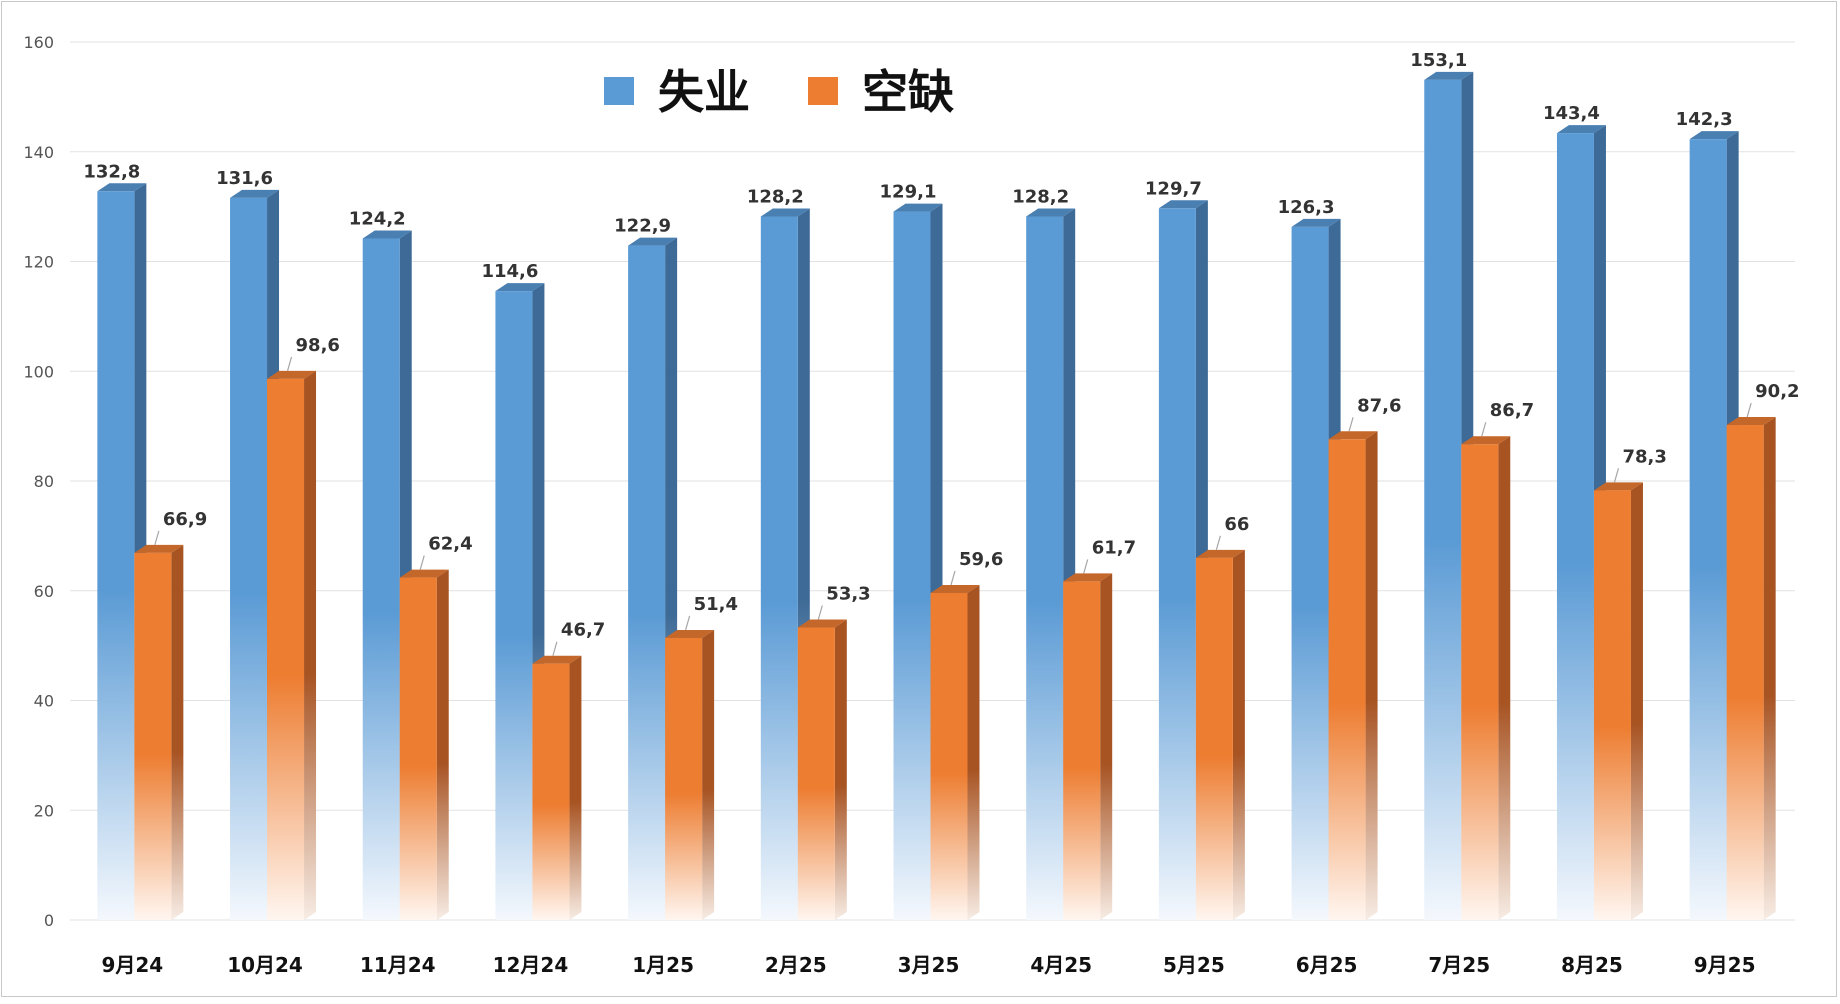 The height and width of the screenshot is (1004, 1840). What do you see at coordinates (44, 481) in the screenshot?
I see `y-tick-label: 80` at bounding box center [44, 481].